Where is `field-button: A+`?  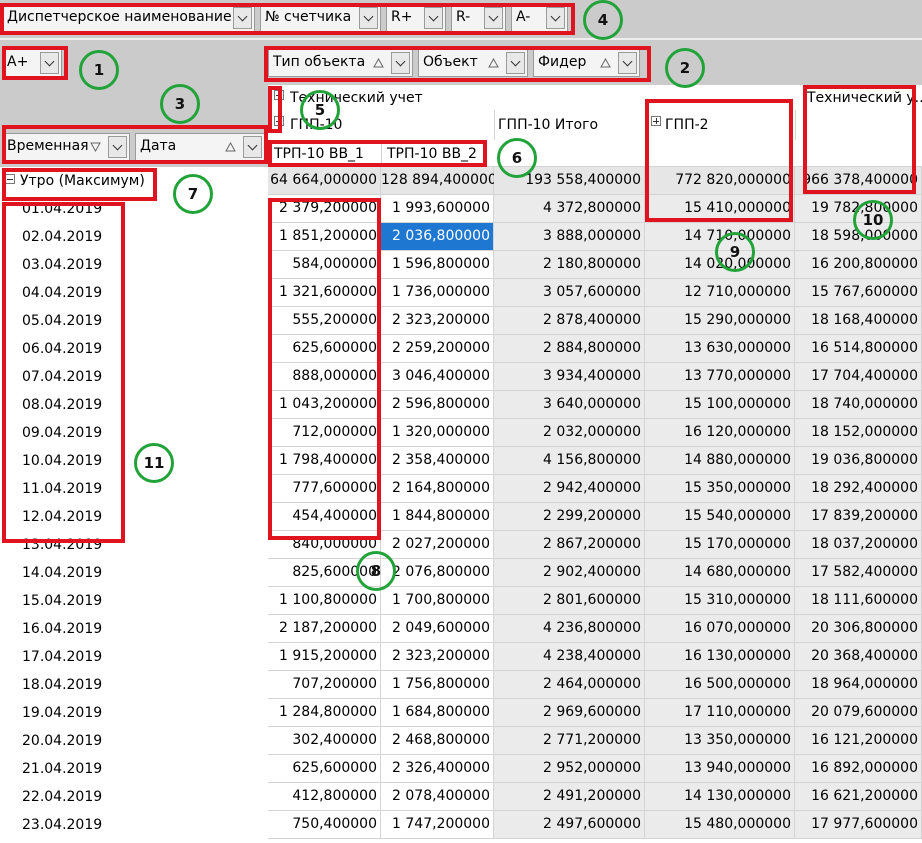
field-button: A+ is located at coordinates (32, 63).